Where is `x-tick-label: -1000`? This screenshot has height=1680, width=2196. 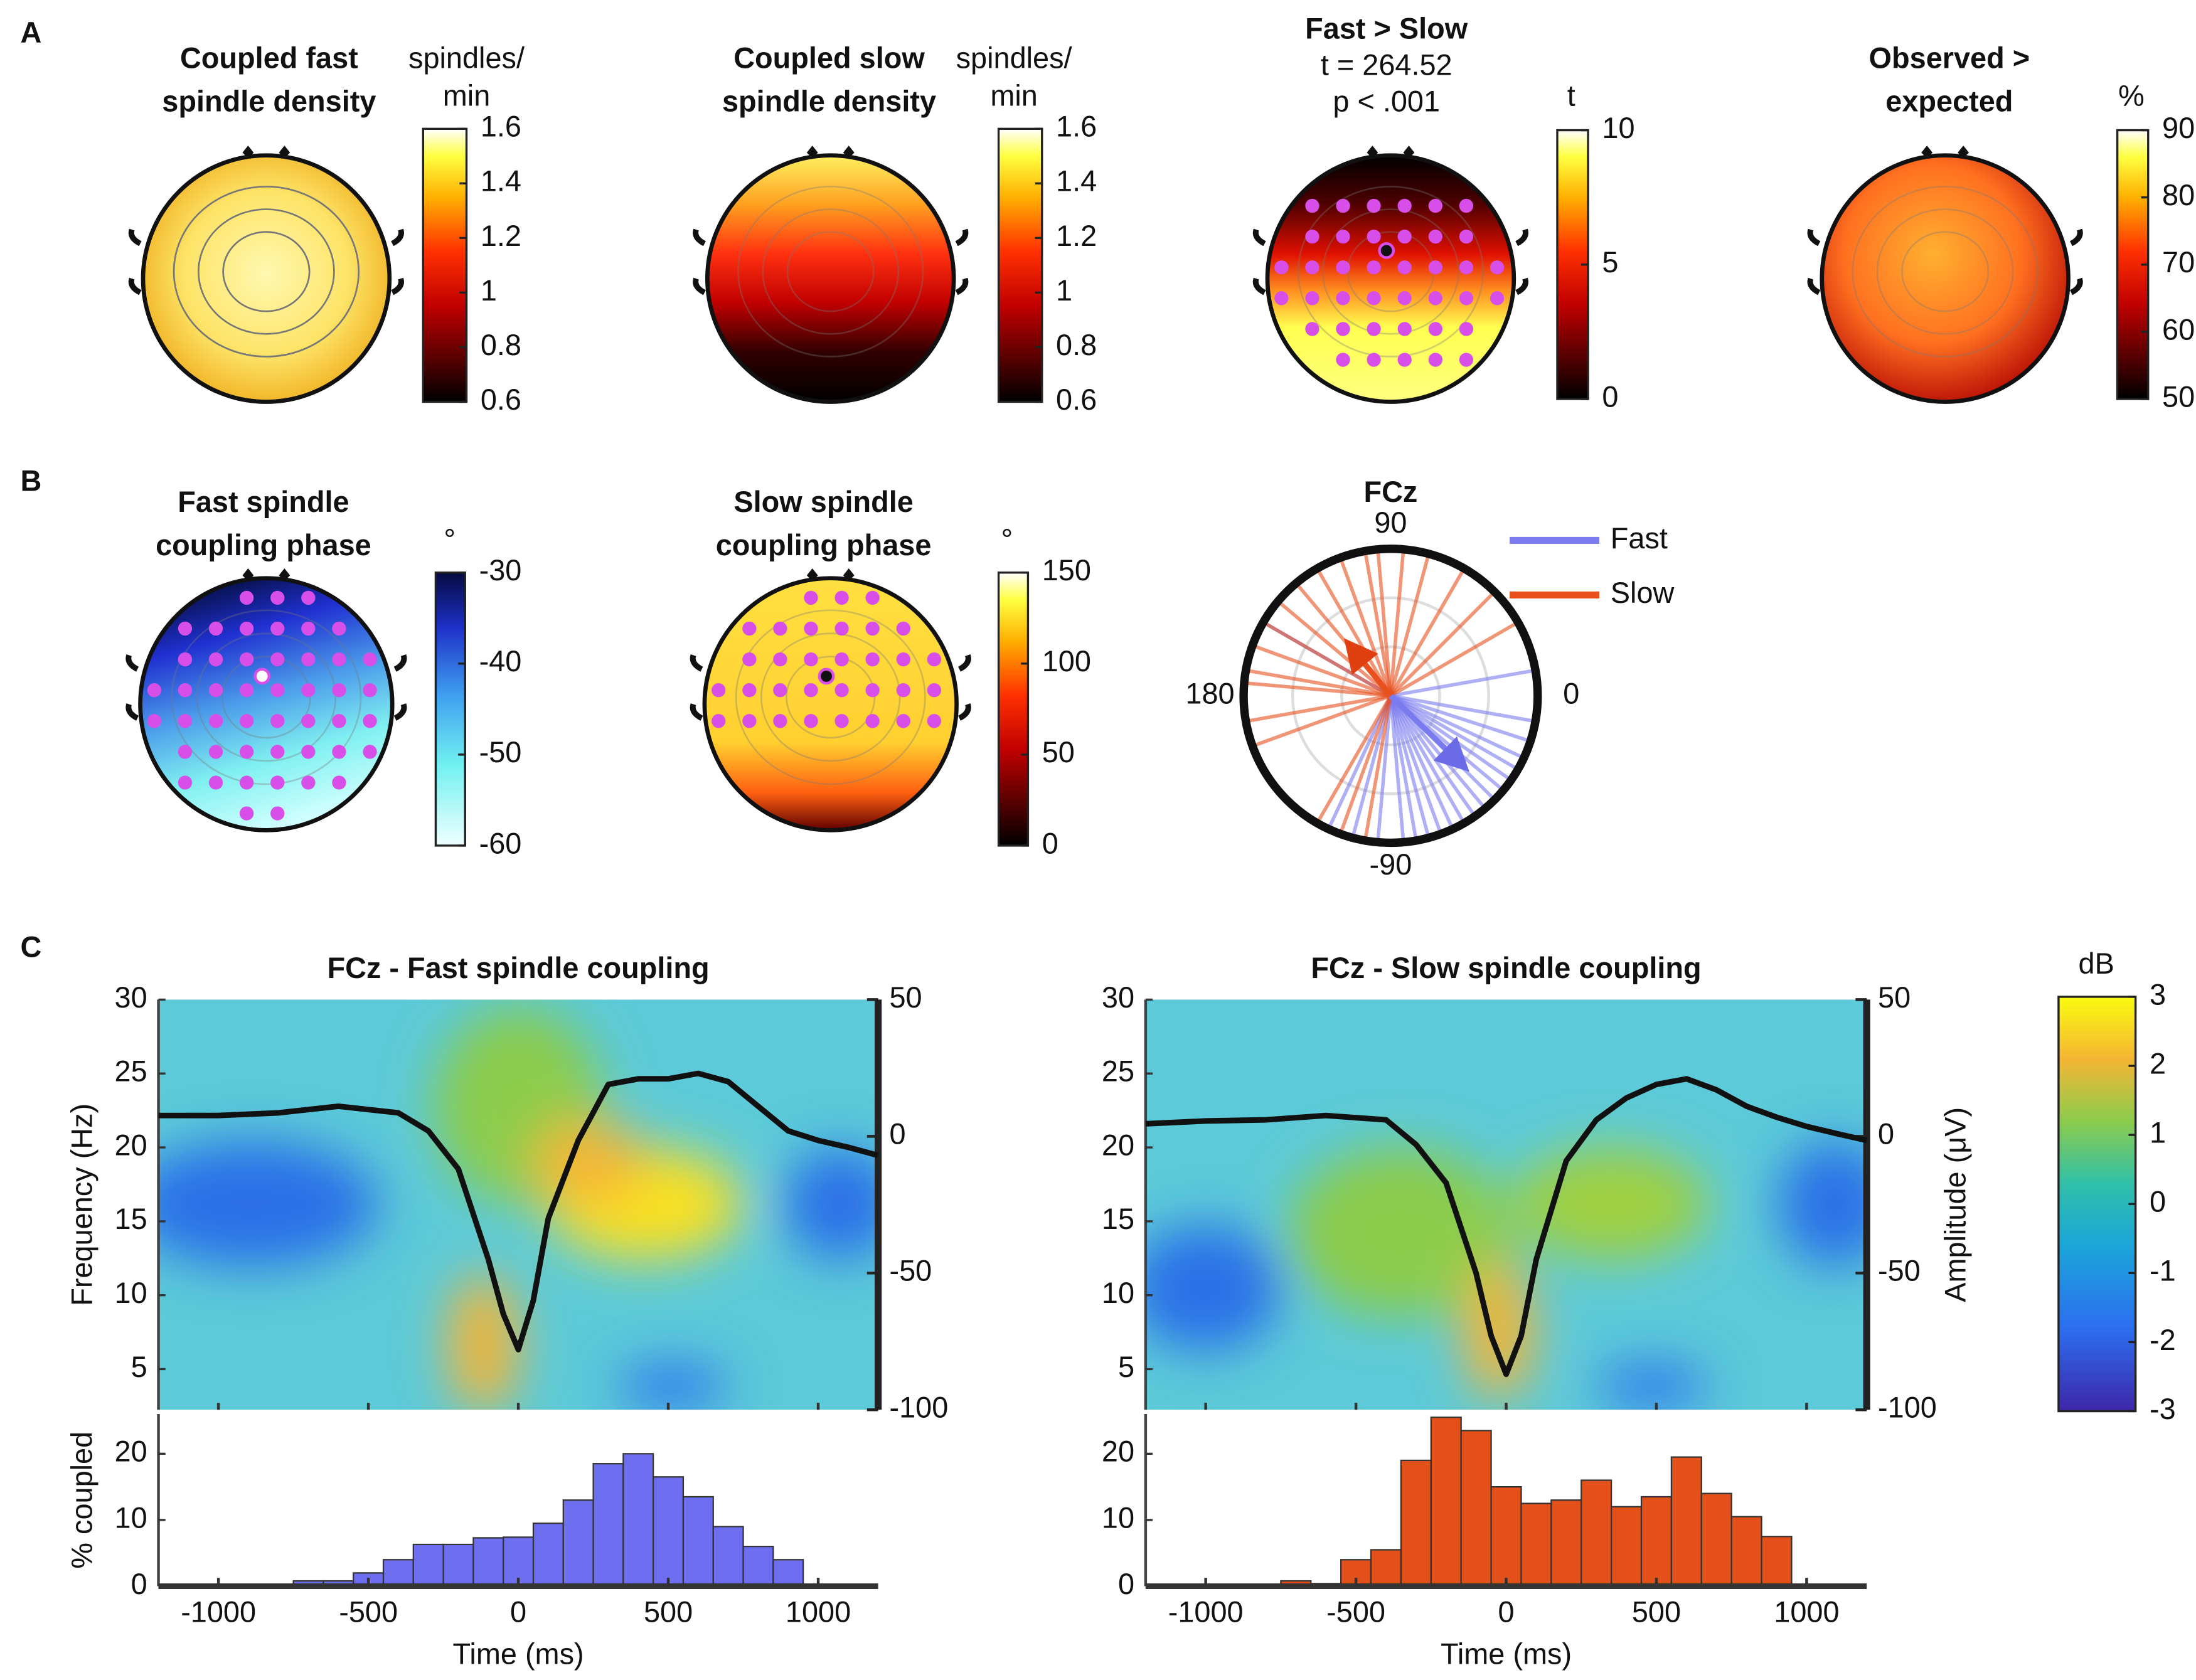
x-tick-label: -1000 is located at coordinates (218, 1611).